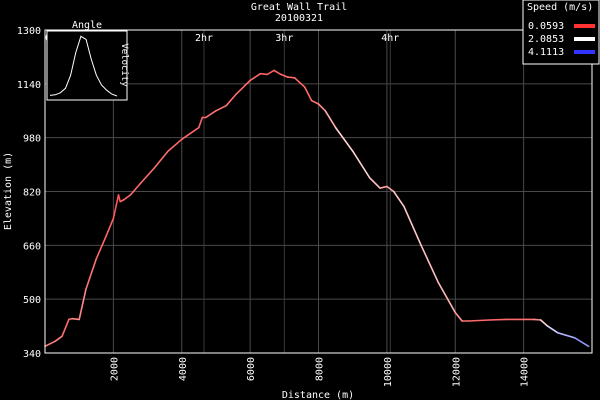 The height and width of the screenshot is (400, 600). What do you see at coordinates (299, 7) in the screenshot?
I see `chart-title: Great Wall Trail` at bounding box center [299, 7].